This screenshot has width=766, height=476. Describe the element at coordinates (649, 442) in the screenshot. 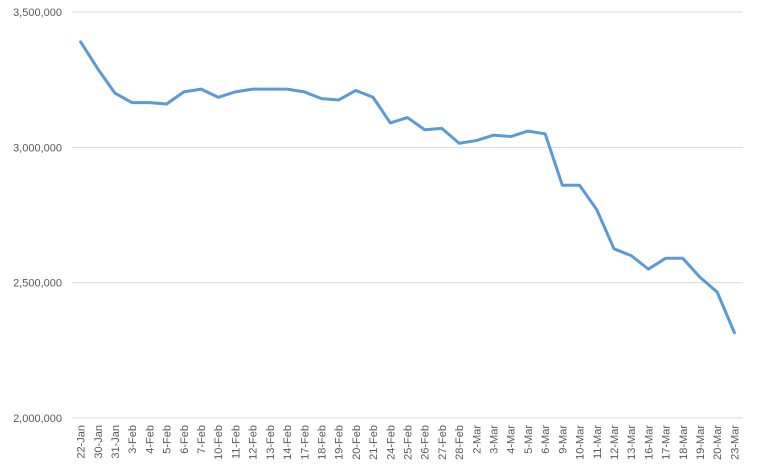

I see `x-axis-tick-label: 16-Mar` at that location.